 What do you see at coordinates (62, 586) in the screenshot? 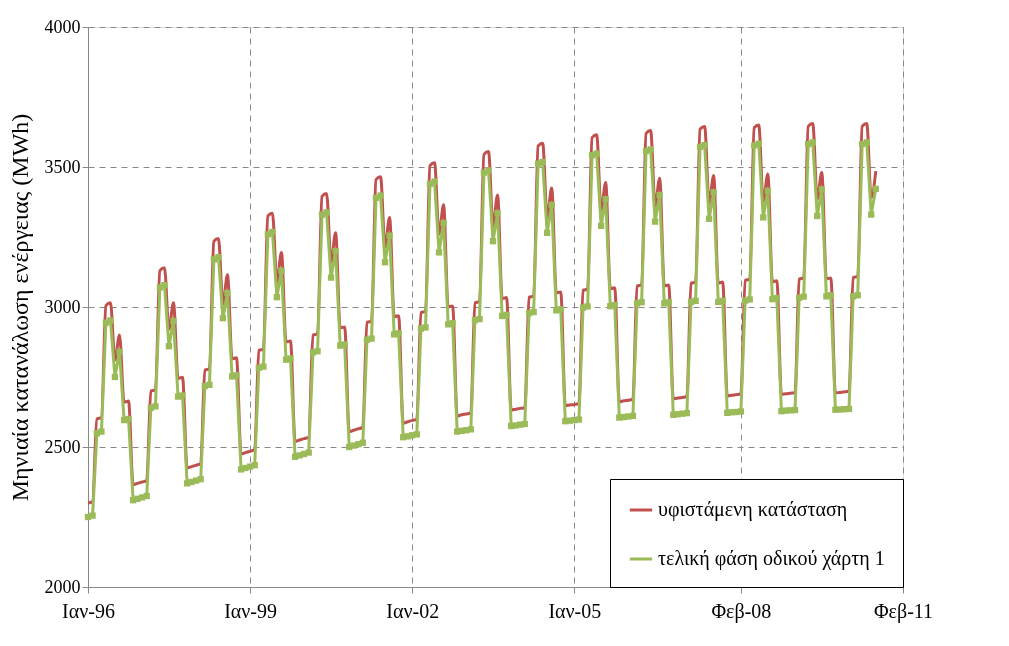
I see `y-tick-label: 2000` at bounding box center [62, 586].